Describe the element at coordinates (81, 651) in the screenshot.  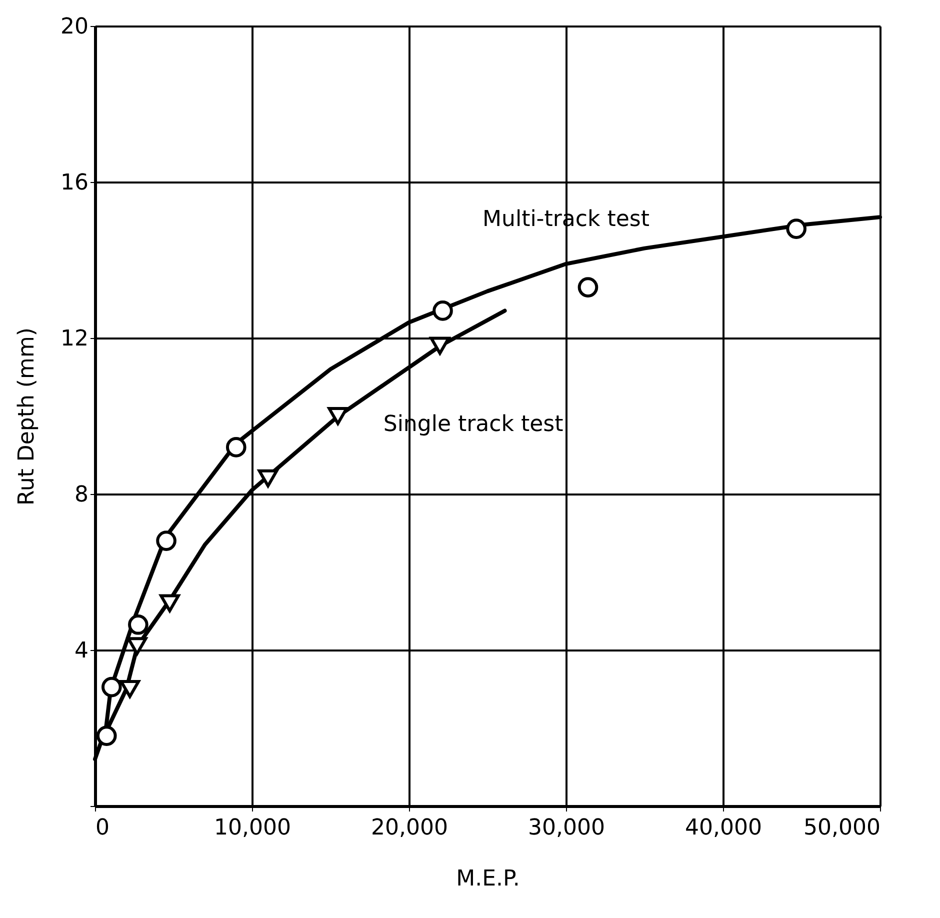
I see `y-tick-label: 4` at that location.